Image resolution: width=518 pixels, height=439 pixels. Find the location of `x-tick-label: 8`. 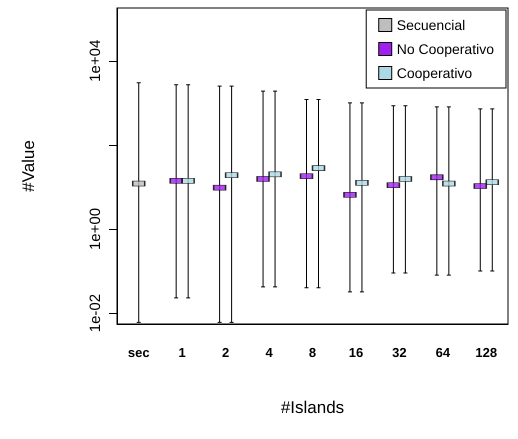

x-tick-label: 8 is located at coordinates (312, 352).